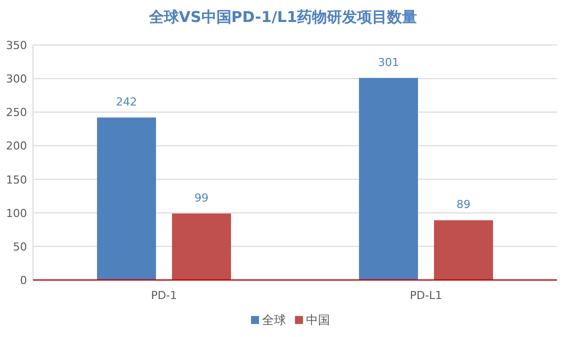  Describe the element at coordinates (274, 320) in the screenshot. I see `legend-label: 全球` at that location.